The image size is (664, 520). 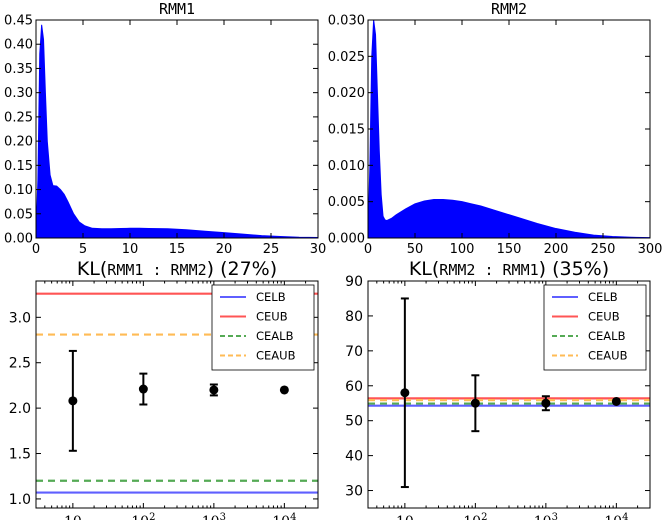 What do you see at coordinates (18, 142) in the screenshot?
I see `y-tick-label: 0.20` at bounding box center [18, 142].